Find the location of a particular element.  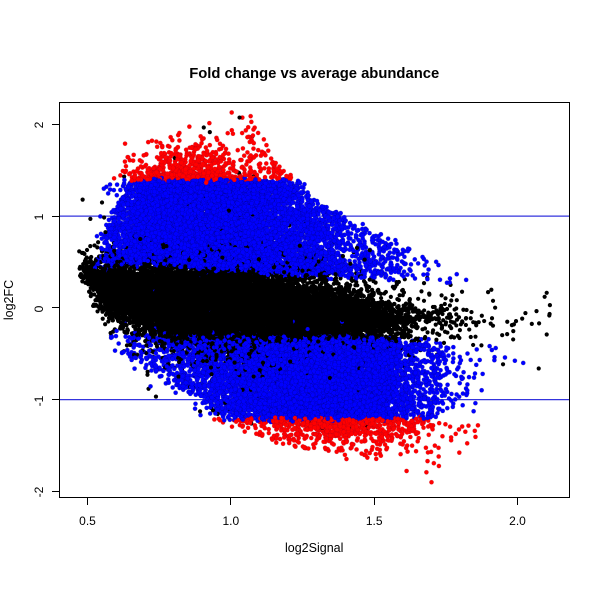

x-tick-label: 2.0 is located at coordinates (517, 520).